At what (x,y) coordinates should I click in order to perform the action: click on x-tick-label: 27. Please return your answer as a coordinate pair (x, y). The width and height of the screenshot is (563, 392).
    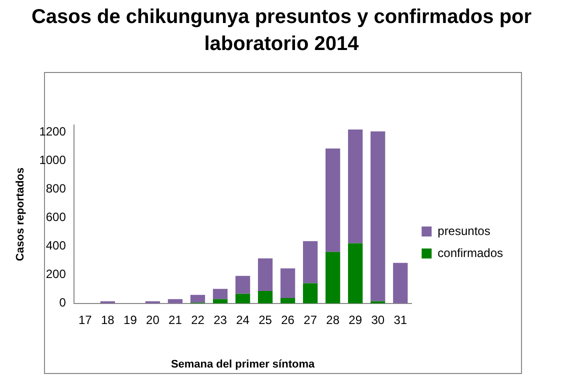
    Looking at the image, I should click on (311, 319).